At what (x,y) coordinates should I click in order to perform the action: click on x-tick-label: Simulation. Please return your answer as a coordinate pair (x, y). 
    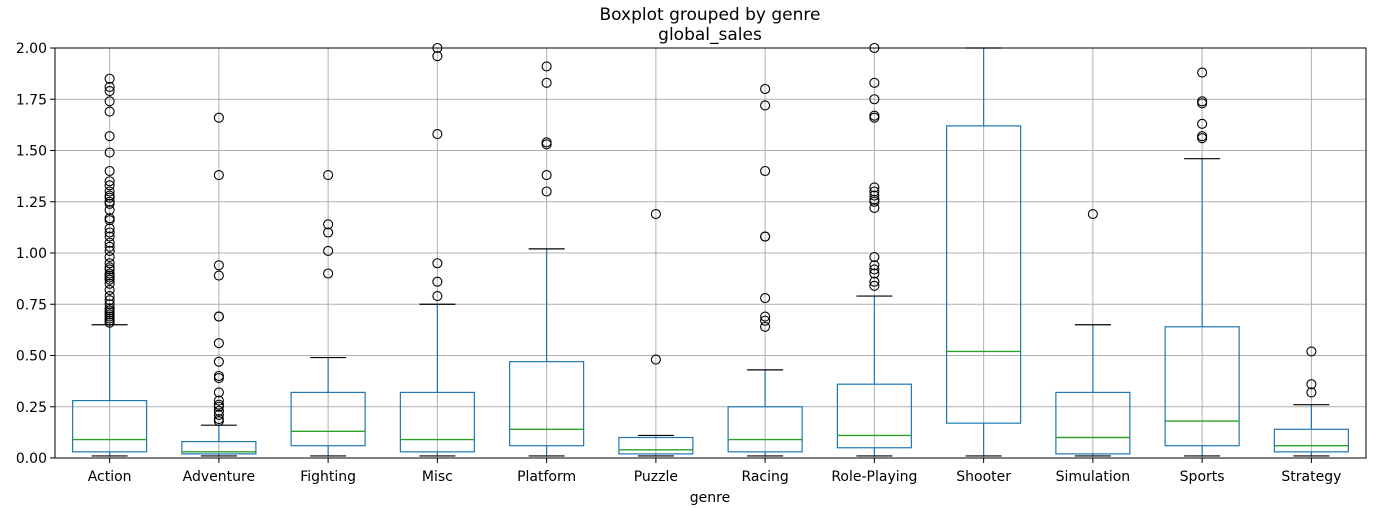
    Looking at the image, I should click on (1093, 477).